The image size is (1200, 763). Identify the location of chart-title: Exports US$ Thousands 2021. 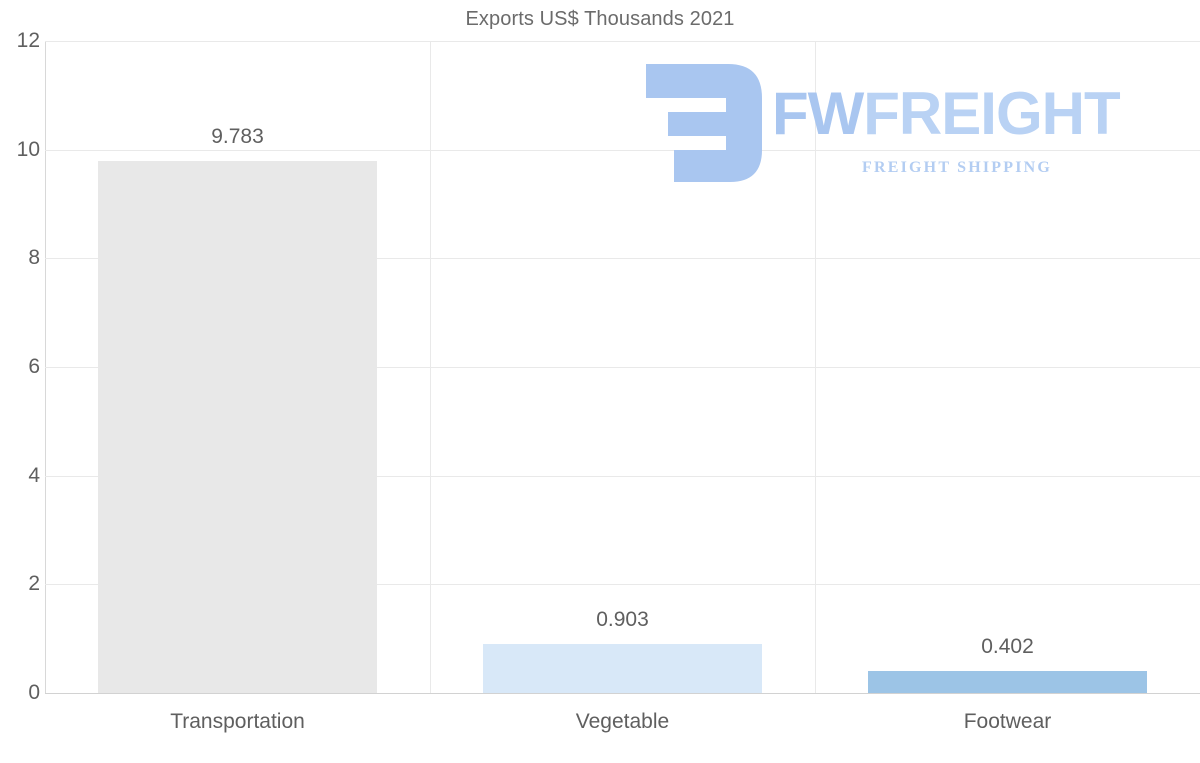
(600, 19).